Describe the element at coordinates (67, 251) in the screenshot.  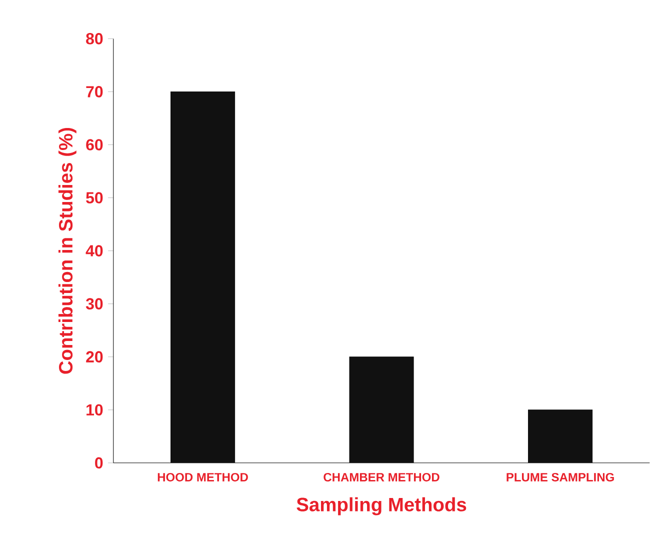
I see `y-axis-title: Contribution in Studies (%)` at that location.